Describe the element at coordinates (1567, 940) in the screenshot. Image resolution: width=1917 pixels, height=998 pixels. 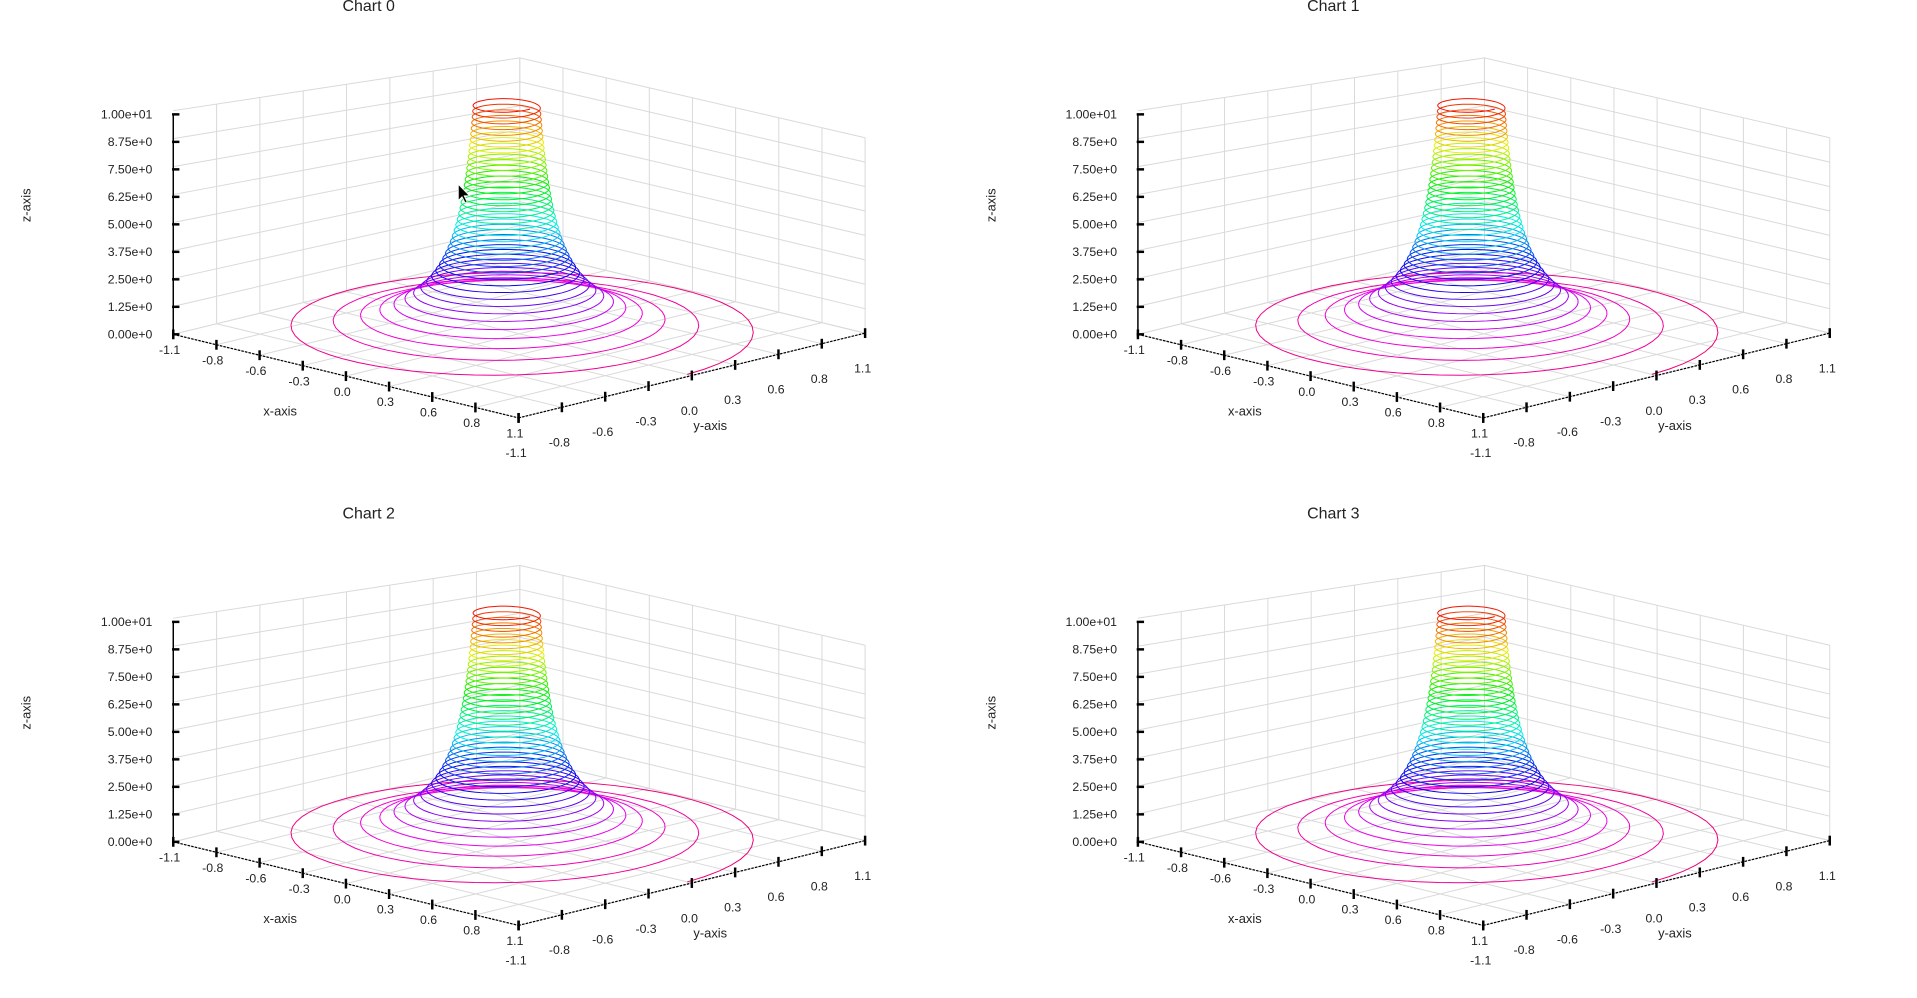
I see `y-tick-label: -0.6` at that location.